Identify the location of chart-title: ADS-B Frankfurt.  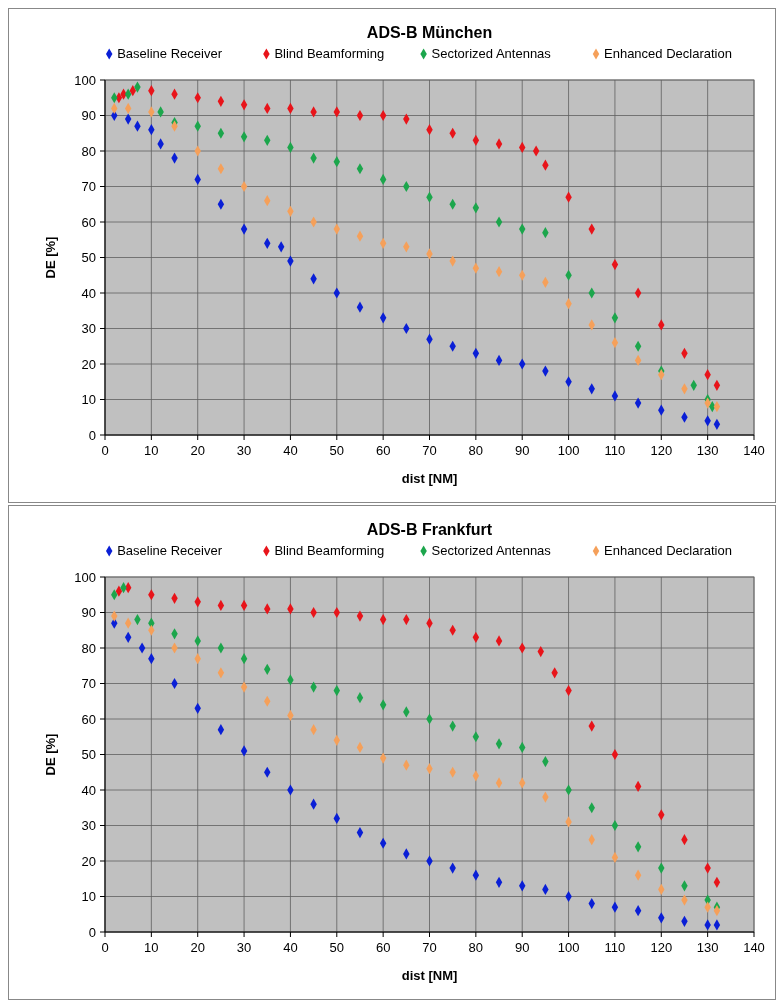
(429, 529).